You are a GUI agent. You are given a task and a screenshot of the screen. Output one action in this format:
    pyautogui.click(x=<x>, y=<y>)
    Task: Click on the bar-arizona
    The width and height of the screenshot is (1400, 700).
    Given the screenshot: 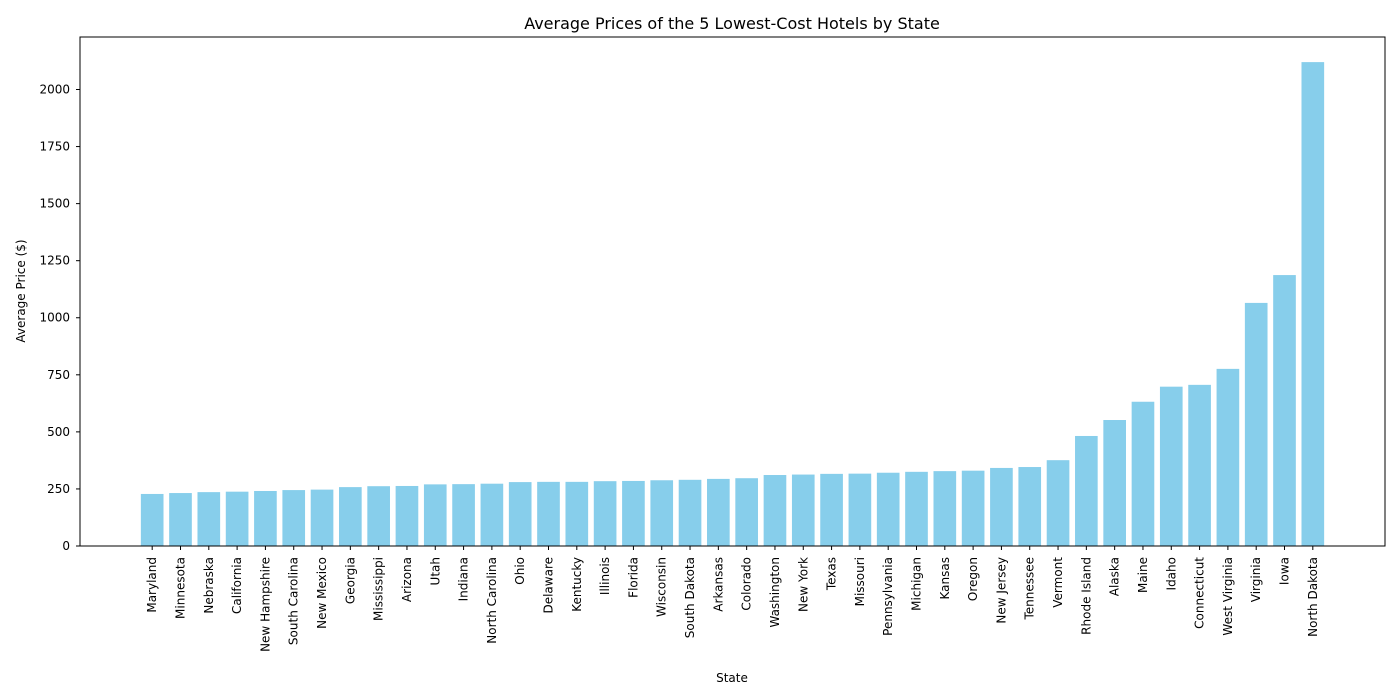 What is the action you would take?
    pyautogui.click(x=407, y=515)
    